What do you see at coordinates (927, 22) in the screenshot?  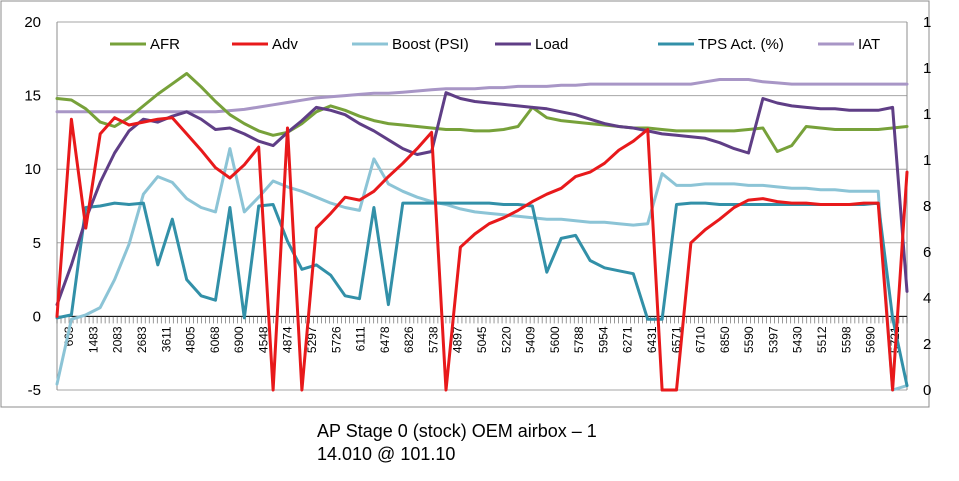 I see `y2-tick-label: 160` at bounding box center [927, 22].